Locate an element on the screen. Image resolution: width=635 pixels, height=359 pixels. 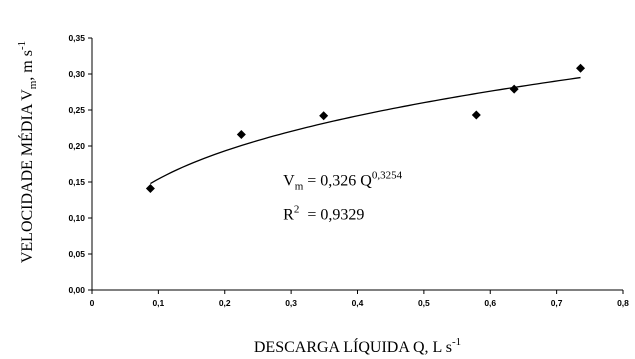
equation-annotation: Vm = 0,326 Q0,3254 is located at coordinates (342, 181).